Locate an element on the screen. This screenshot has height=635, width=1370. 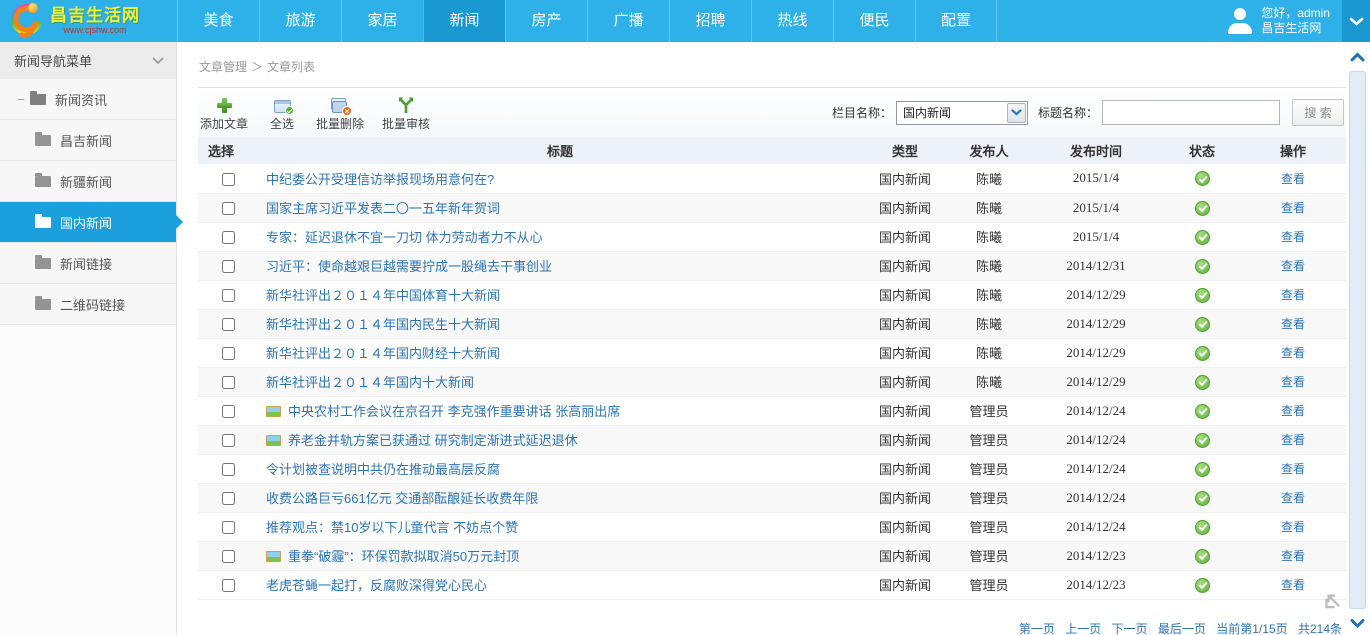
page-first-link: 第一页 is located at coordinates (1036, 628).